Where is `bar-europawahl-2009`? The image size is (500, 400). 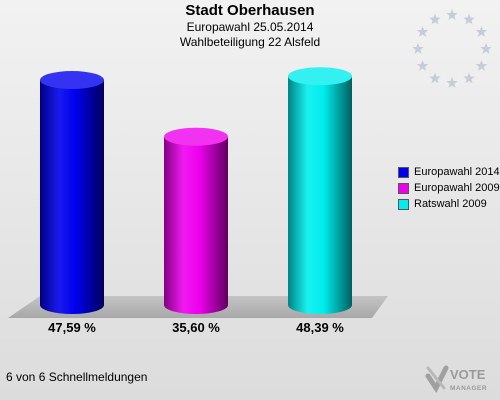
bar-europawahl-2009 is located at coordinates (196, 220).